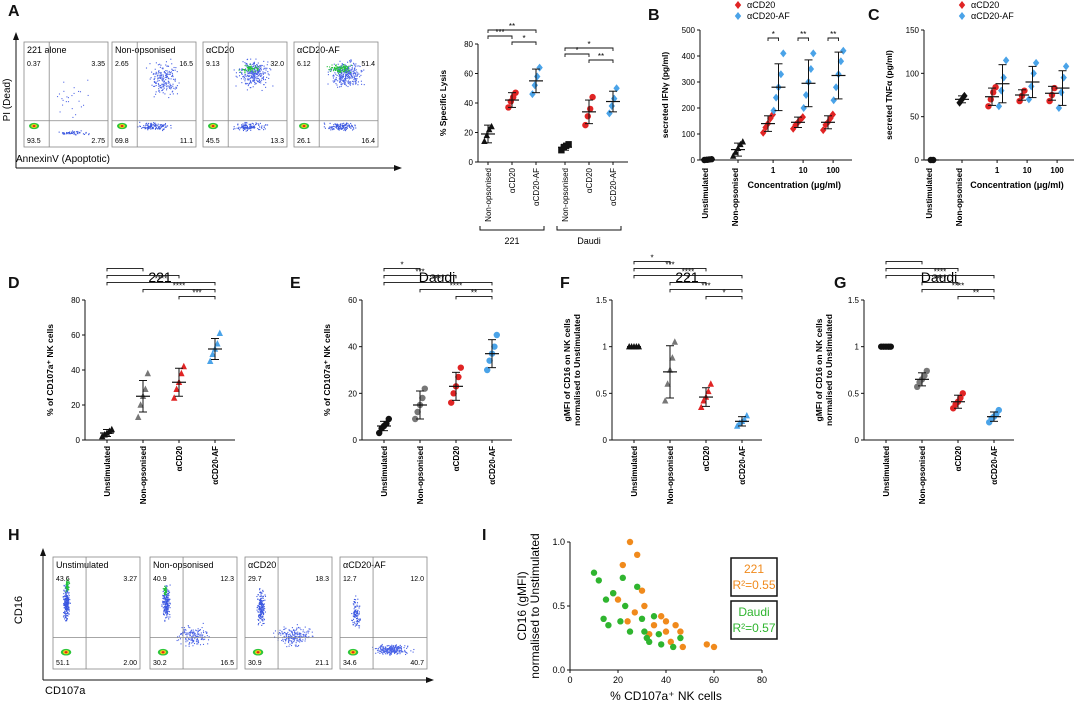 Image resolution: width=1084 pixels, height=711 pixels. I want to click on y-tick-label: 0.5, so click(558, 606).